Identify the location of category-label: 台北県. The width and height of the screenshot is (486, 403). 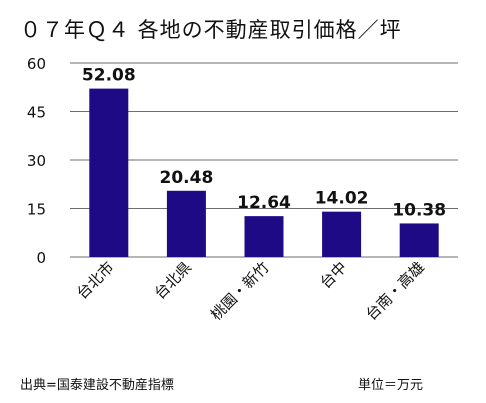
(173, 280).